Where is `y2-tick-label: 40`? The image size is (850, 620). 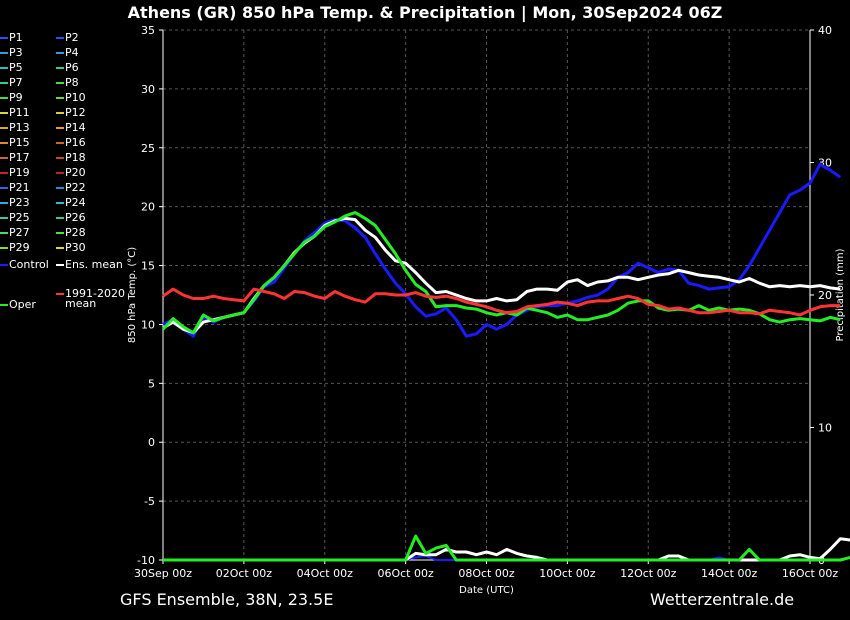
y2-tick-label: 40 is located at coordinates (825, 30).